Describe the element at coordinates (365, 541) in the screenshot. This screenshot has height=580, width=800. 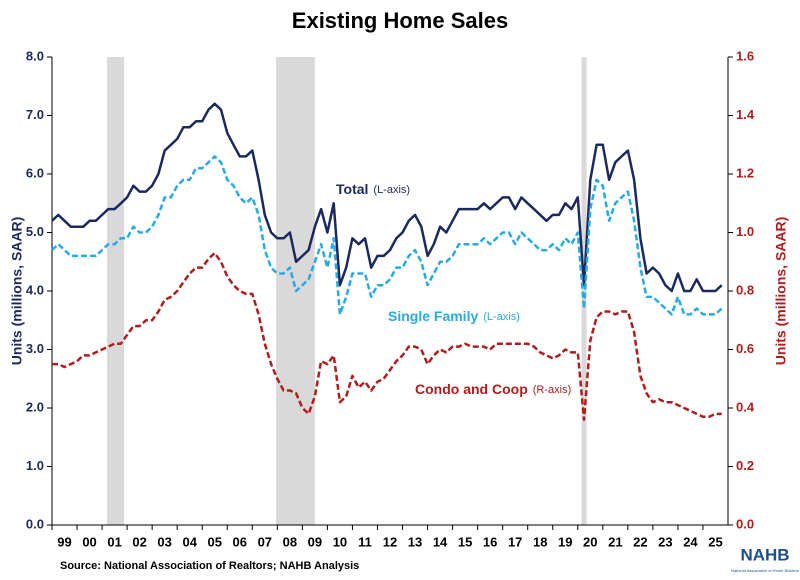
I see `x-tick-label: 11` at that location.